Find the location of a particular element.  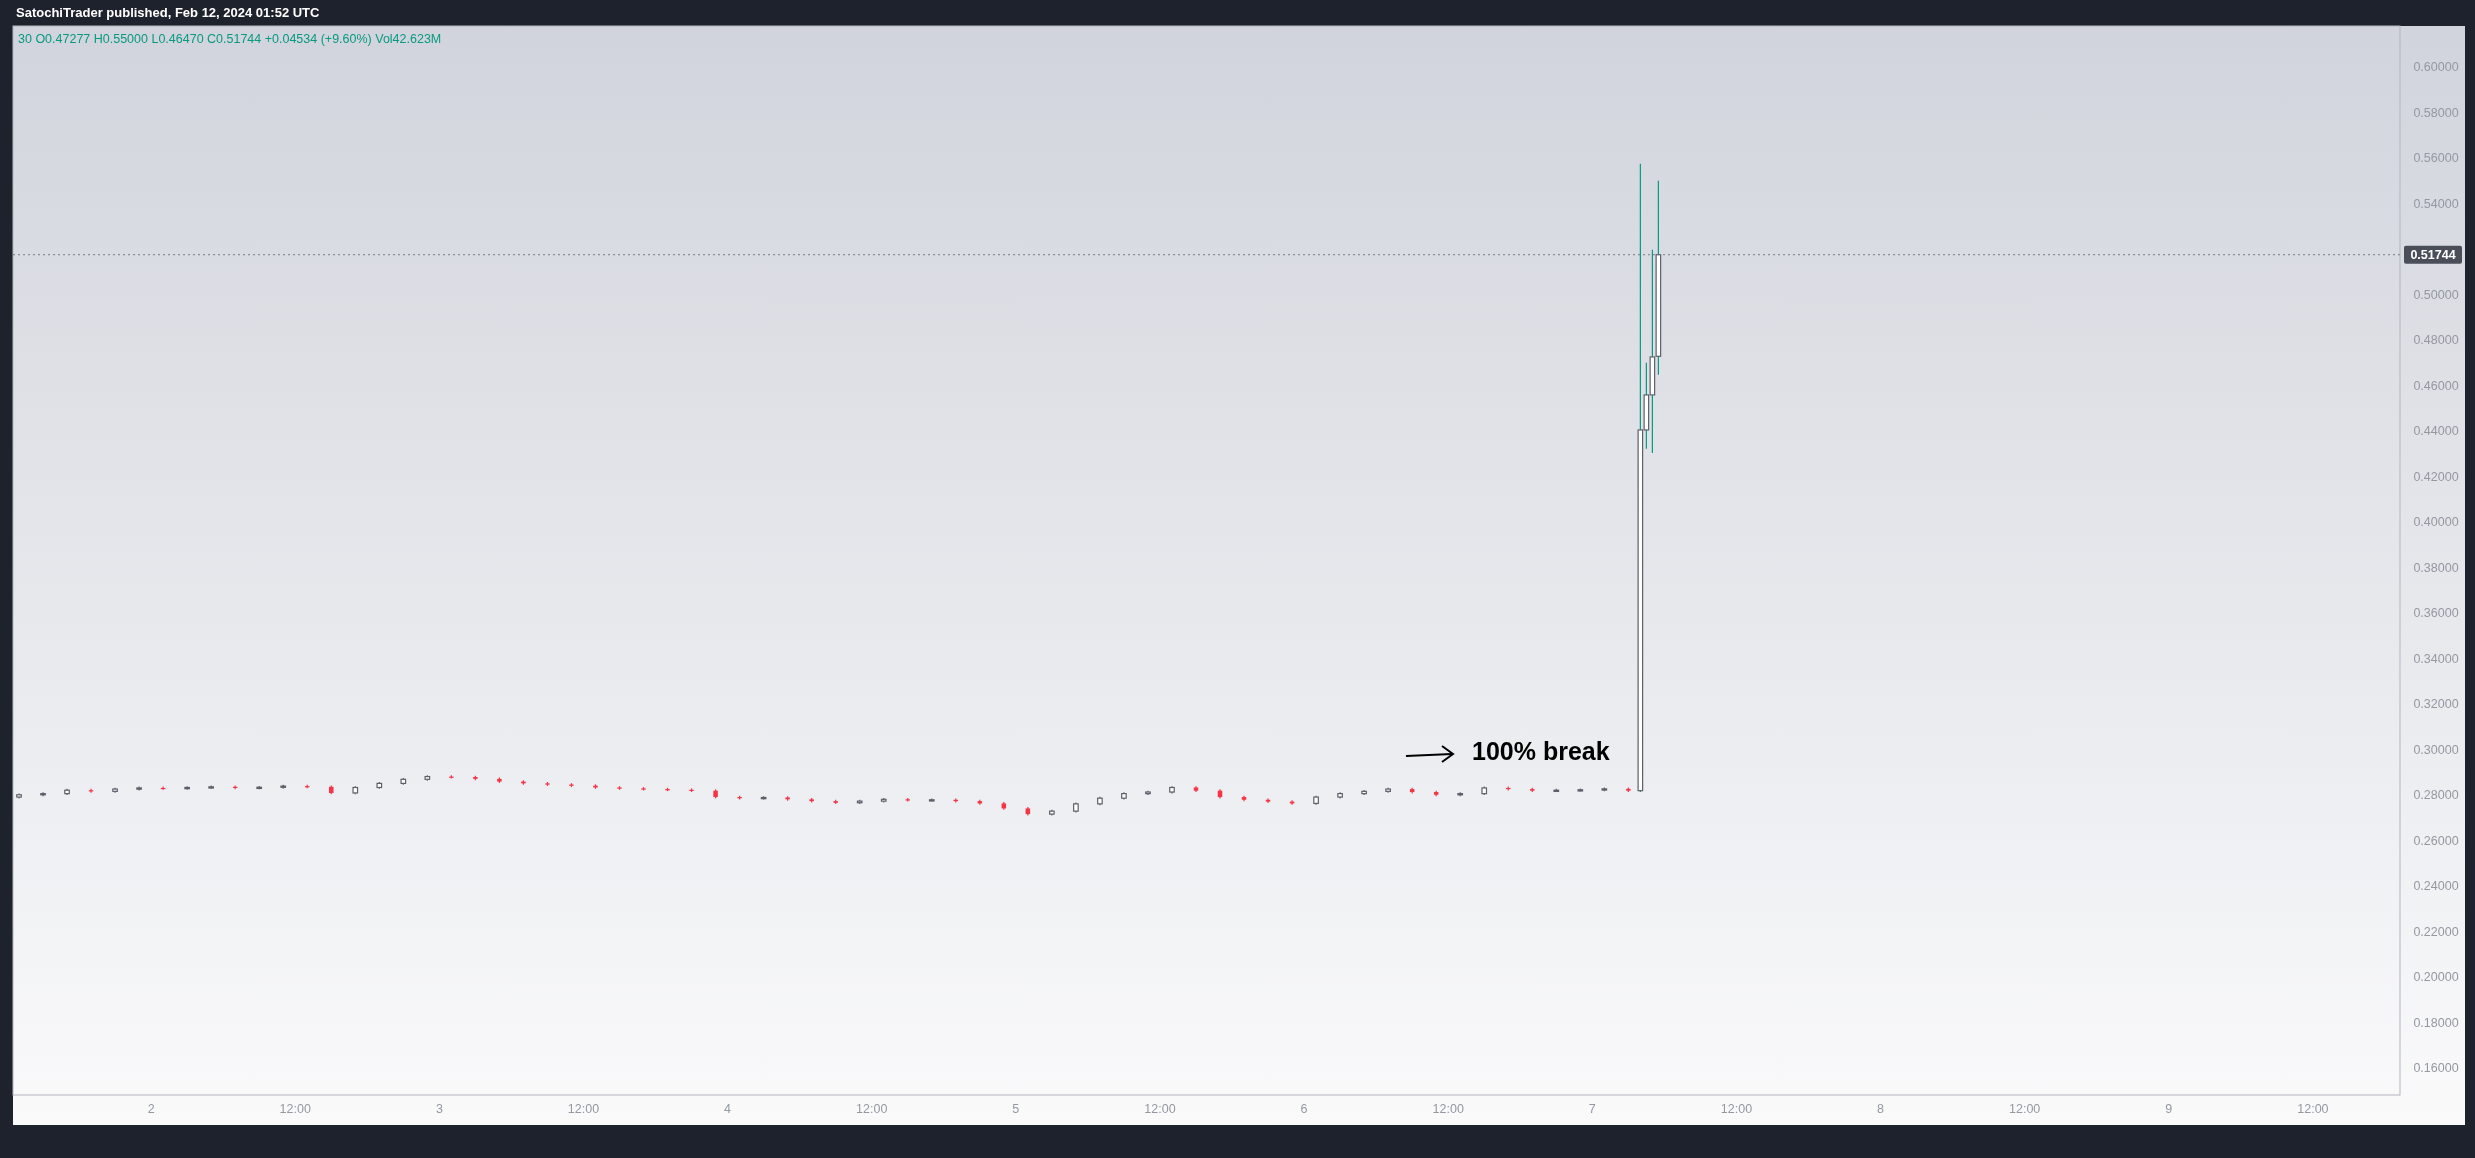

y-tick-label: 0.34000 is located at coordinates (2436, 658).